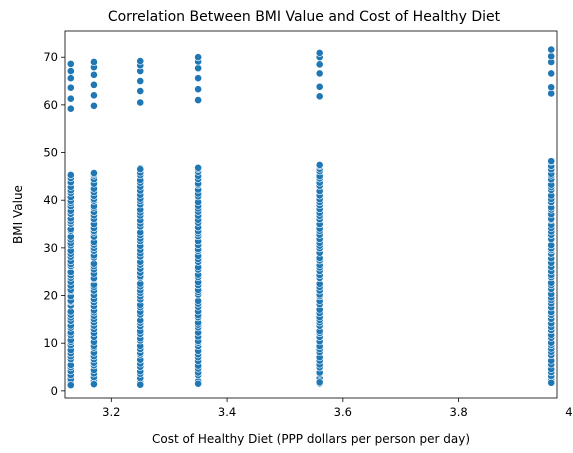 The image size is (573, 453). I want to click on y-axis-ticks: 0 10 20 30 40 50 60 70, so click(54, 224).